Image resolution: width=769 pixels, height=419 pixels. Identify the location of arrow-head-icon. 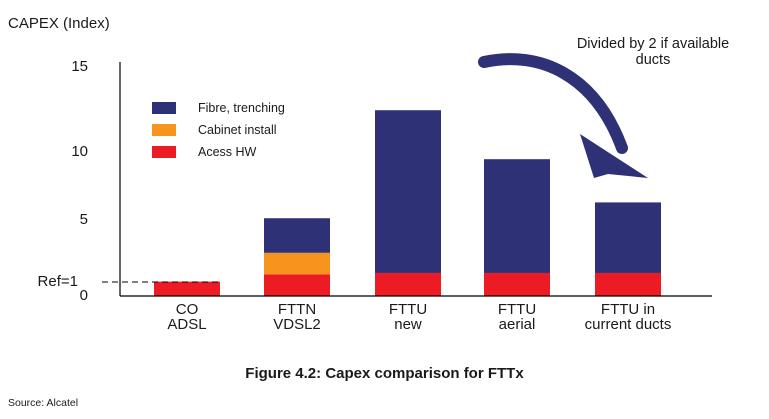
(614, 156).